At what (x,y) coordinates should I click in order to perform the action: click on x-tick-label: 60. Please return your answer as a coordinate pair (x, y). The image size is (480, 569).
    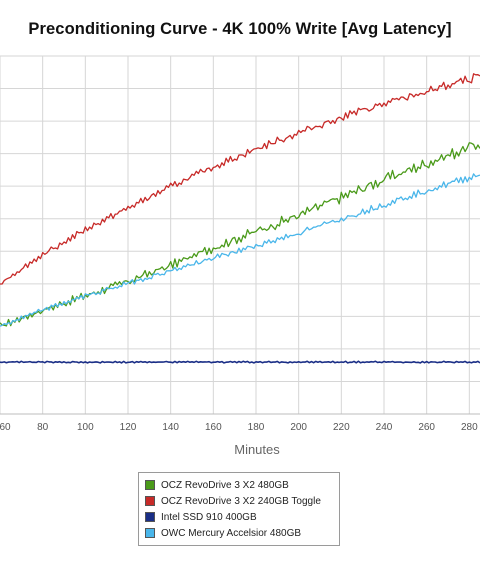
    Looking at the image, I should click on (5, 427).